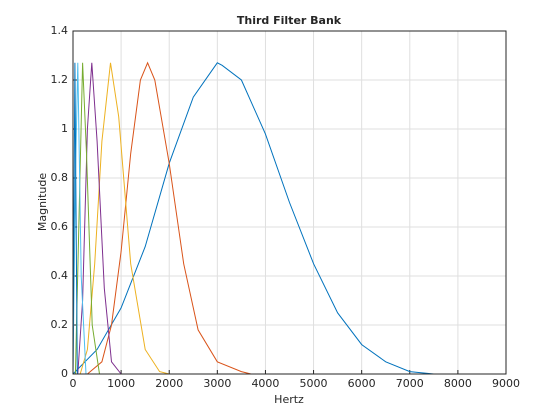  I want to click on y-tick-label: 0.4, so click(60, 275).